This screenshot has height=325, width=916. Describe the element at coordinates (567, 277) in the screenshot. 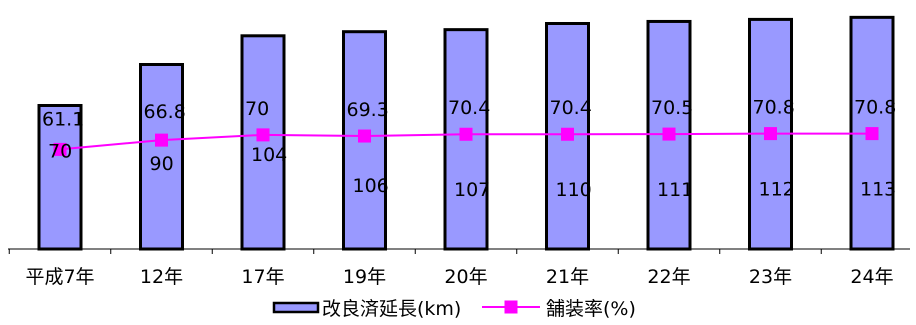

I see `x-tick-label: 21年` at that location.